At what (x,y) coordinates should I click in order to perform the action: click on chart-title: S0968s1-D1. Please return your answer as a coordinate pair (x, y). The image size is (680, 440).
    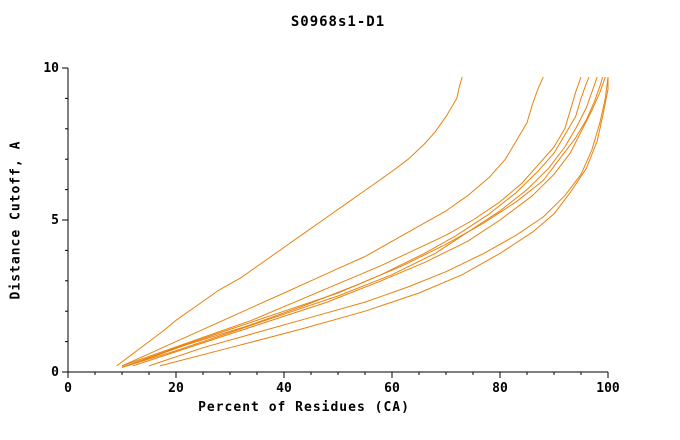
    Looking at the image, I should click on (338, 22).